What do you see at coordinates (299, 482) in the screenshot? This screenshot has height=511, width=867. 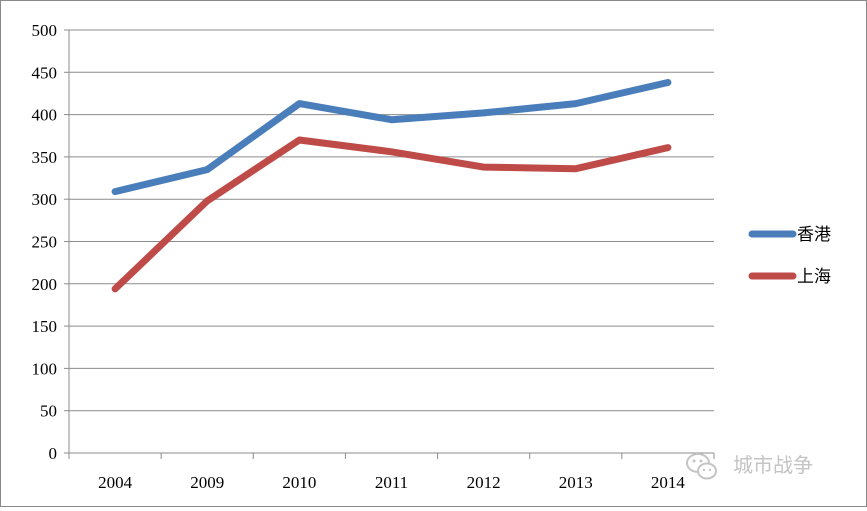 I see `x-tick-label: 2010` at bounding box center [299, 482].